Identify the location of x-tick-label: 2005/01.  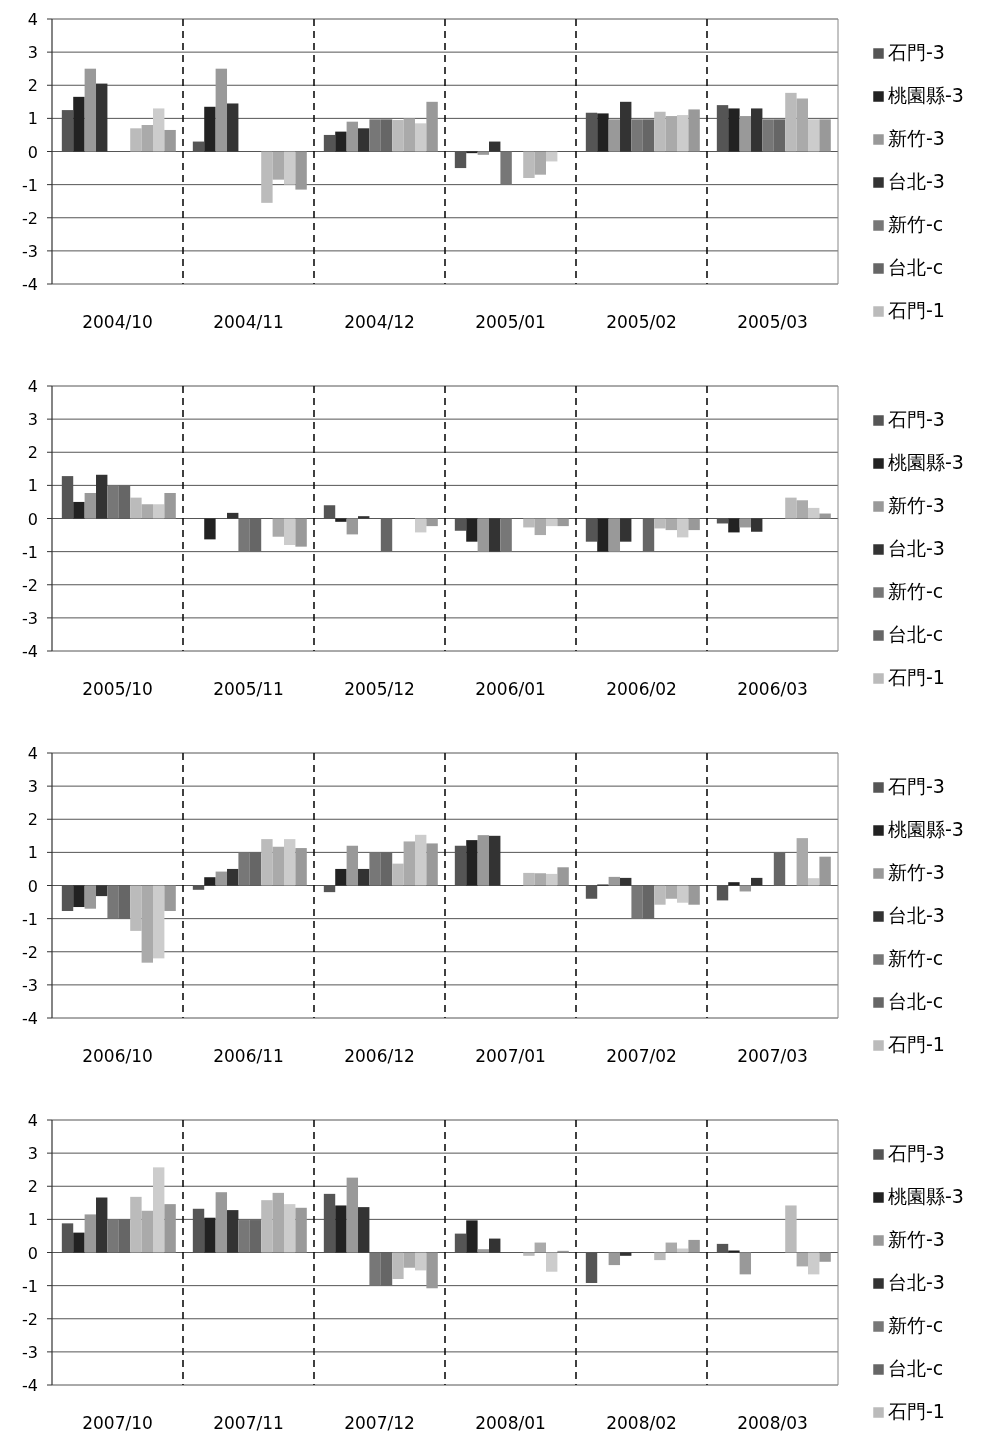
(510, 322).